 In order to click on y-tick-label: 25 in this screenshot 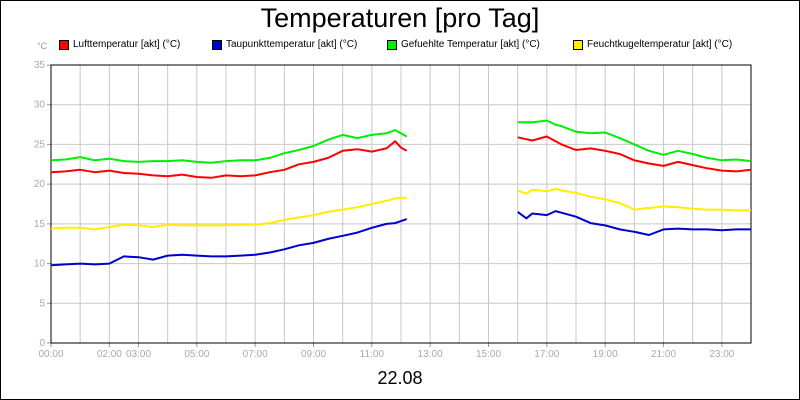, I will do `click(40, 144)`.